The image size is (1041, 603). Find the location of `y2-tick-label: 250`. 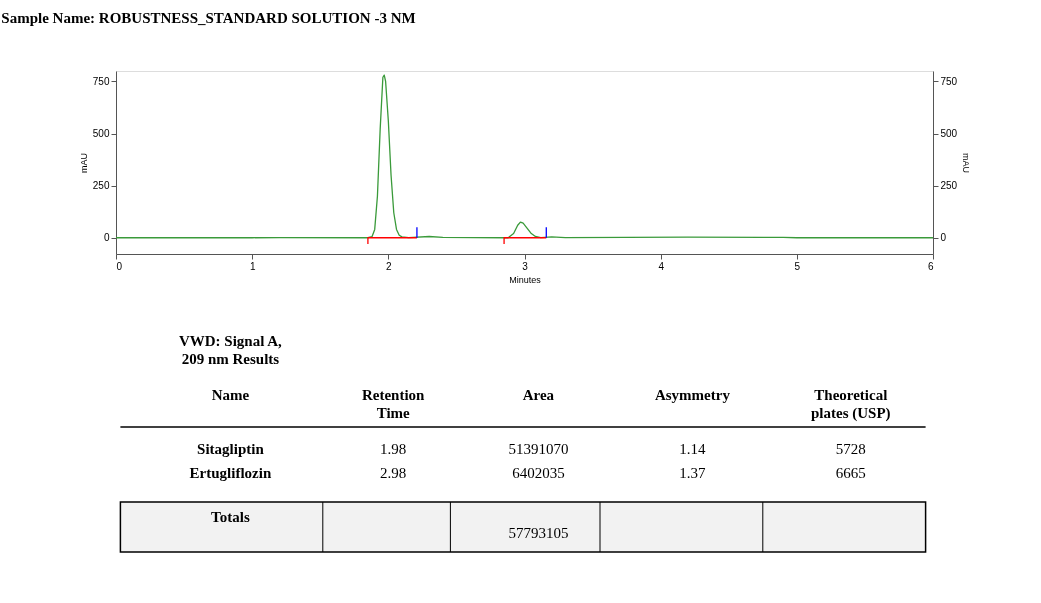

y2-tick-label: 250 is located at coordinates (949, 186).